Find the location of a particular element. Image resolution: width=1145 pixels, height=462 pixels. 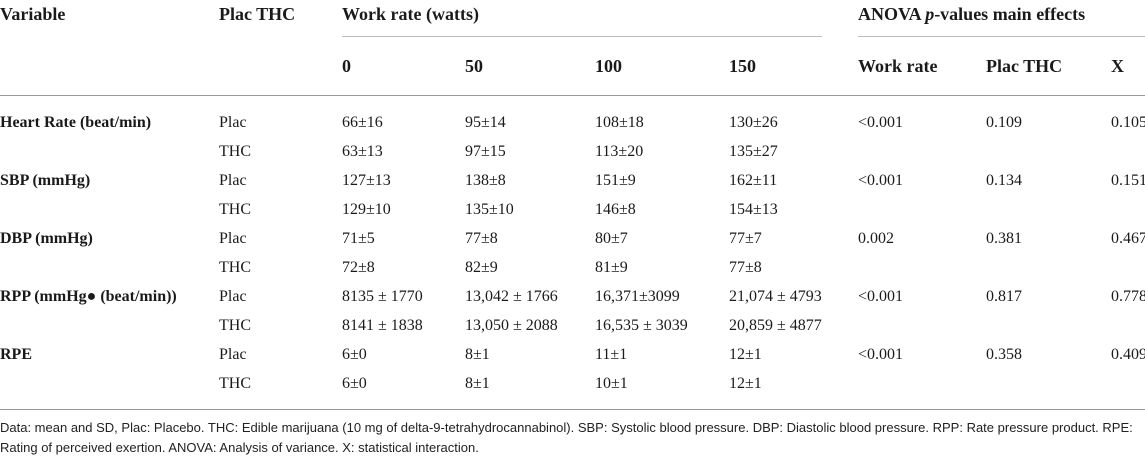

p-plac-thc: 0.358 is located at coordinates (1004, 354).